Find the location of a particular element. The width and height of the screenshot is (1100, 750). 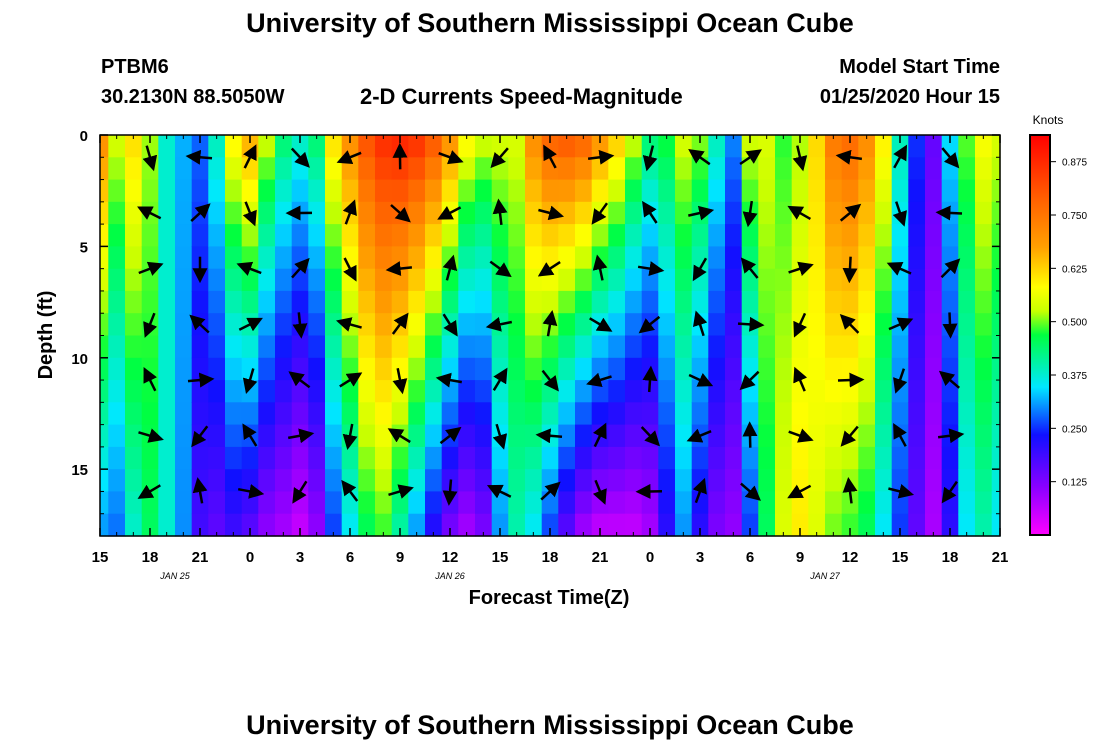

x-tick-label: 15 is located at coordinates (500, 557).